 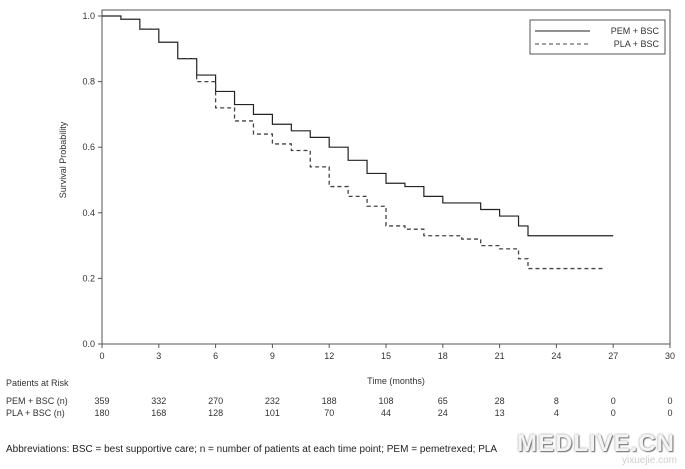 I want to click on x-axis-label: Time (months), so click(x=396, y=381).